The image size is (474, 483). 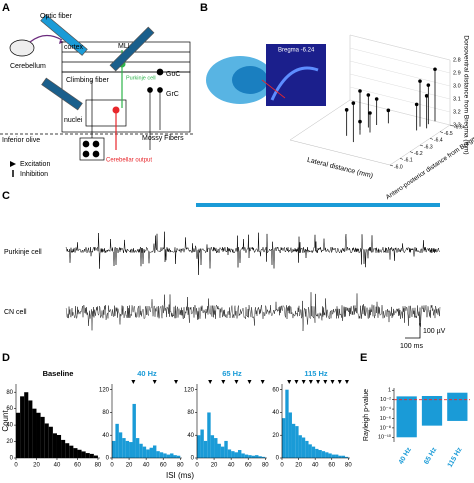 I want to click on z-tick-label: 3.0, so click(x=457, y=86).